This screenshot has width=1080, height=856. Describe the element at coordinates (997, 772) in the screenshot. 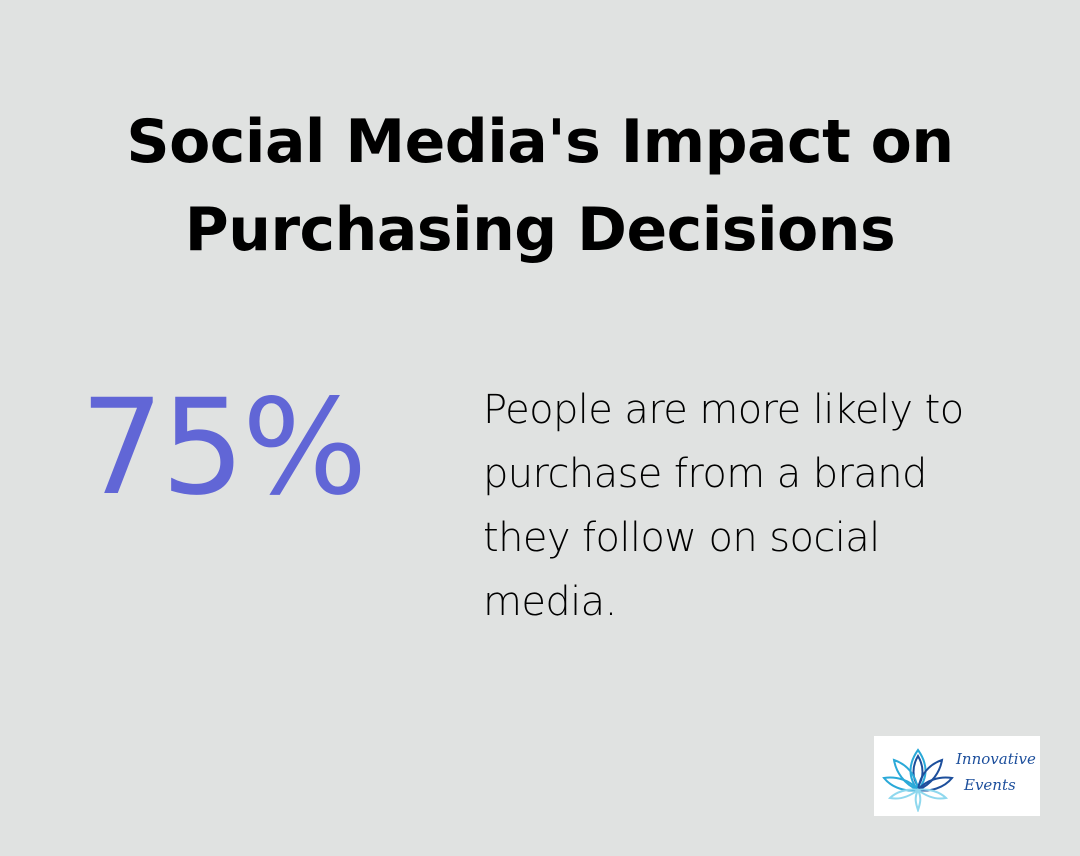

I see `logo-wordmark: Innovative Events` at that location.